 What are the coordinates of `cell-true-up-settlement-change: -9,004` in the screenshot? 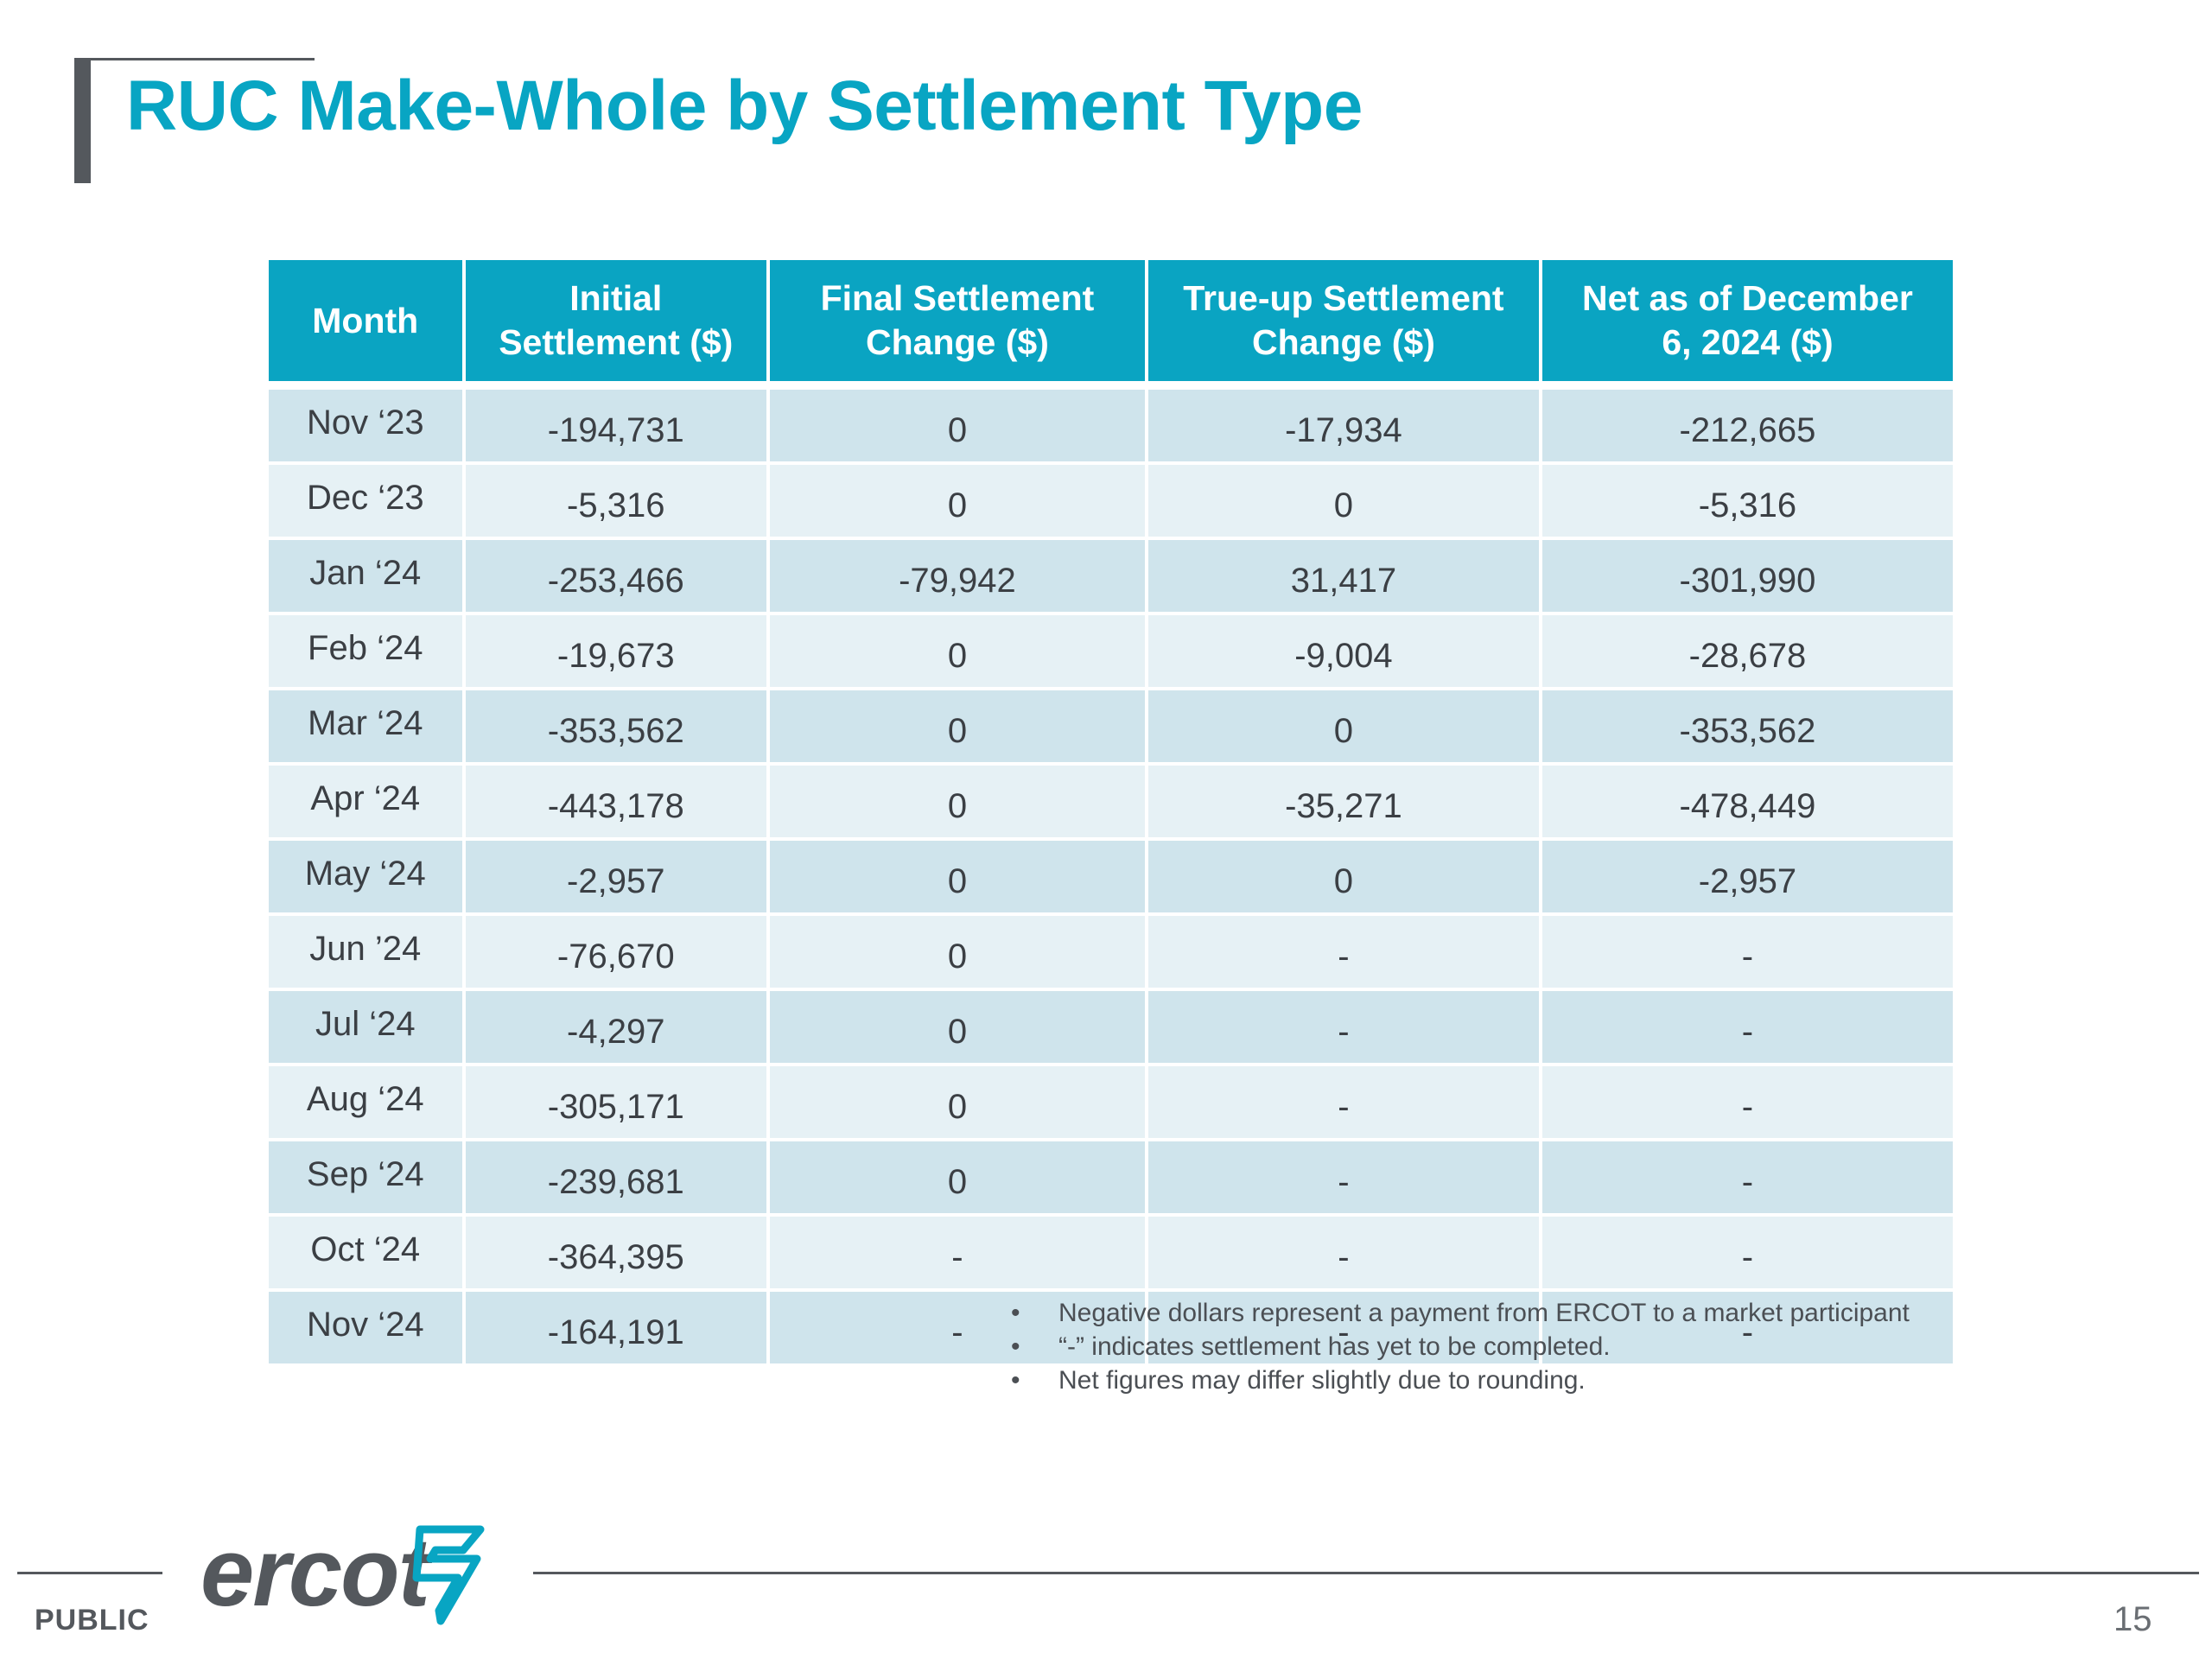 It's located at (1343, 651).